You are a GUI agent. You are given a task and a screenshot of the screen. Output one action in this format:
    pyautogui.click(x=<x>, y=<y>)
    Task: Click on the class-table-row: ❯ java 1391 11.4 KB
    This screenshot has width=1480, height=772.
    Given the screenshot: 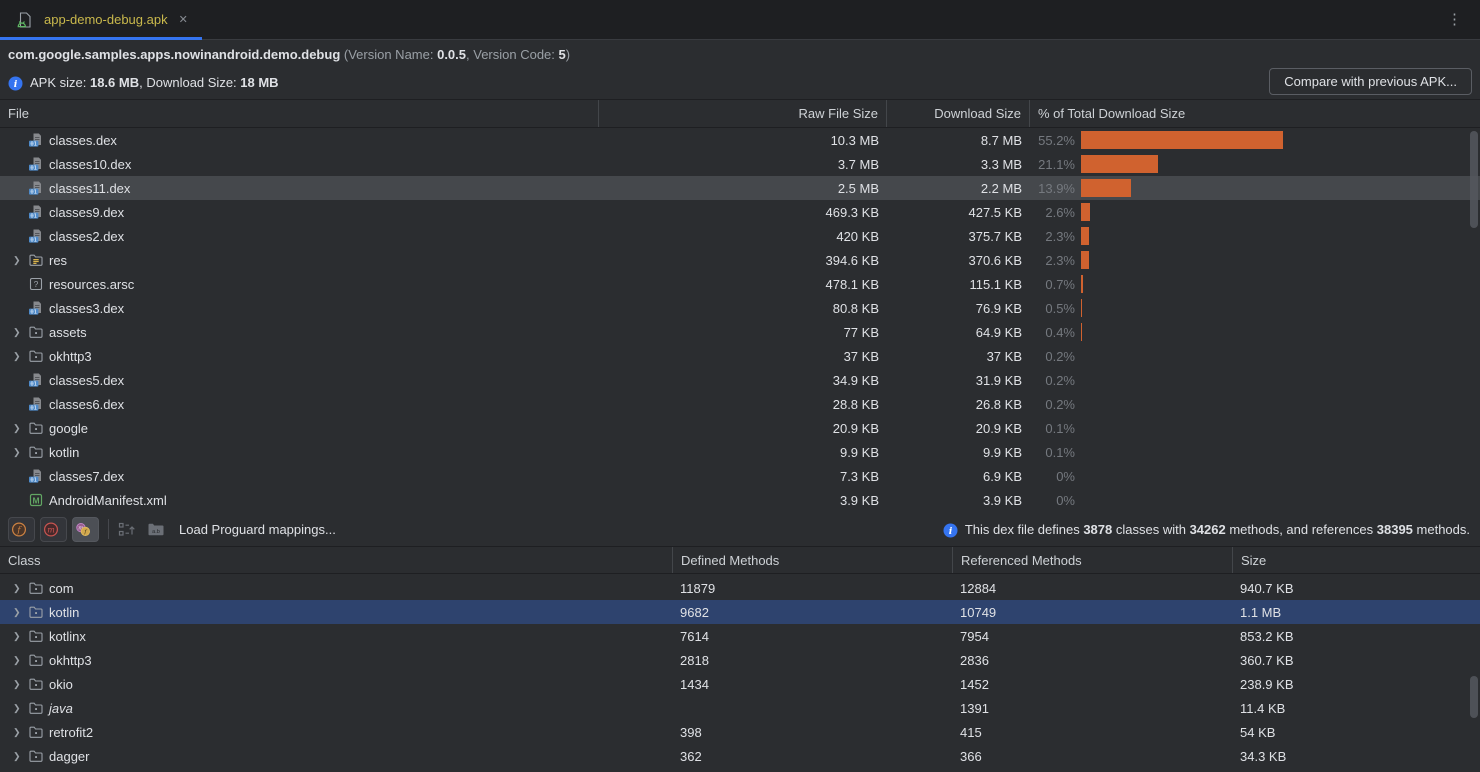 What is the action you would take?
    pyautogui.click(x=740, y=708)
    